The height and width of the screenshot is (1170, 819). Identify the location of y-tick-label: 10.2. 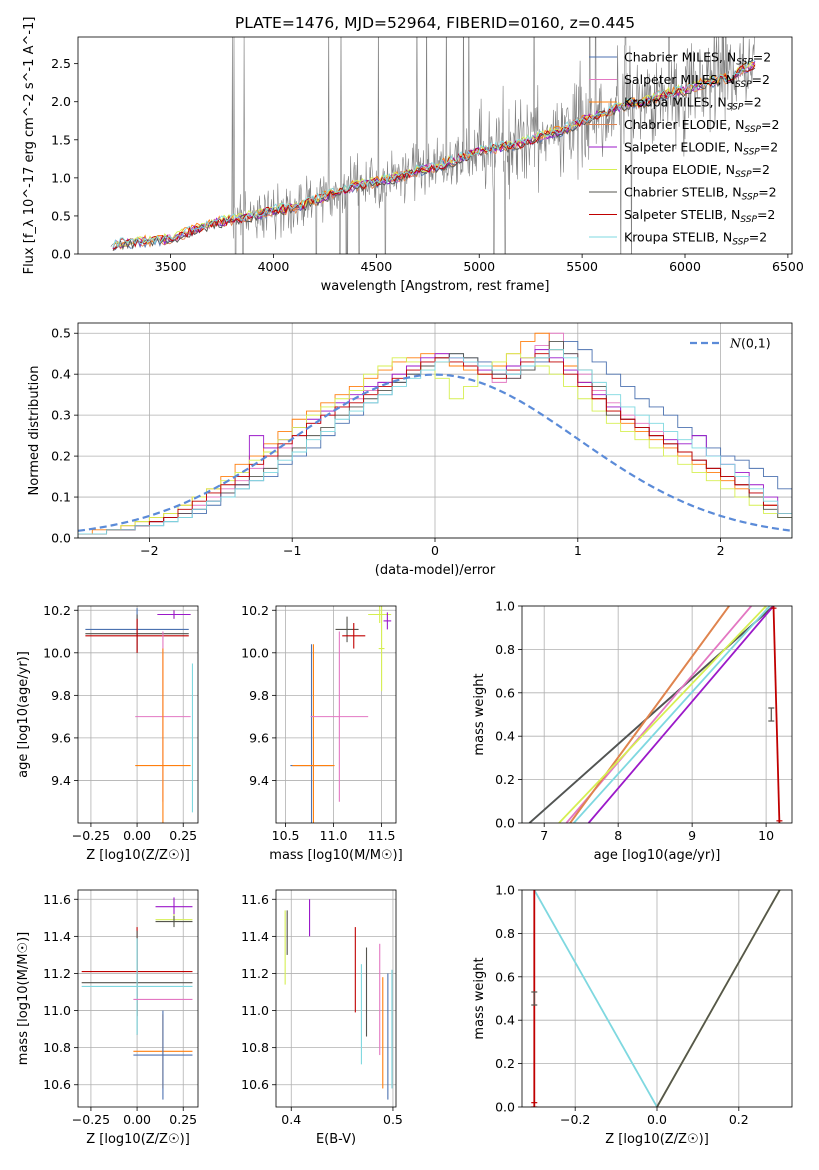
(255, 610).